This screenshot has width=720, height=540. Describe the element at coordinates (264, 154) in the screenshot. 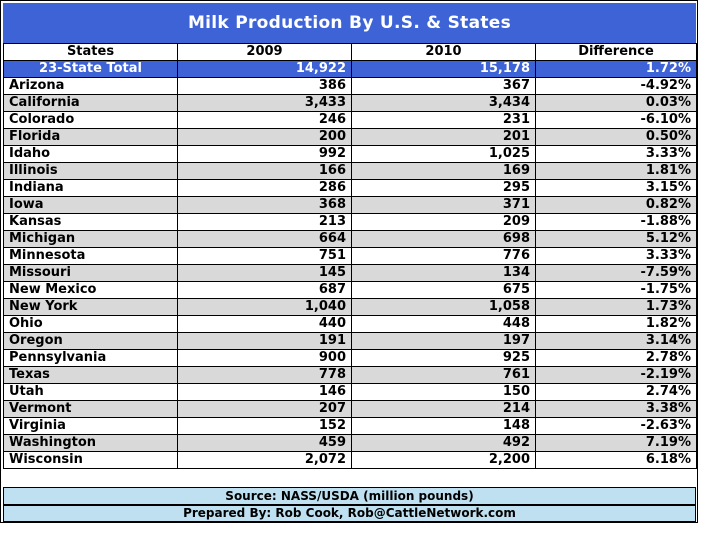

I see `value-2009-cell: 992` at that location.